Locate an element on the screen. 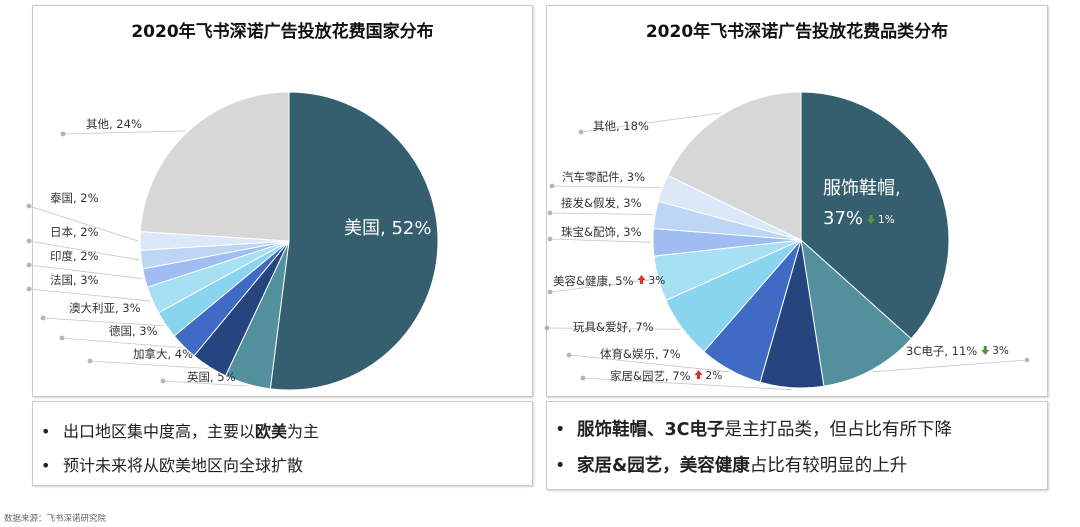 The height and width of the screenshot is (527, 1080). country-chart-title: 2020年飞书深诺广告投放花费国家分布 is located at coordinates (282, 32).